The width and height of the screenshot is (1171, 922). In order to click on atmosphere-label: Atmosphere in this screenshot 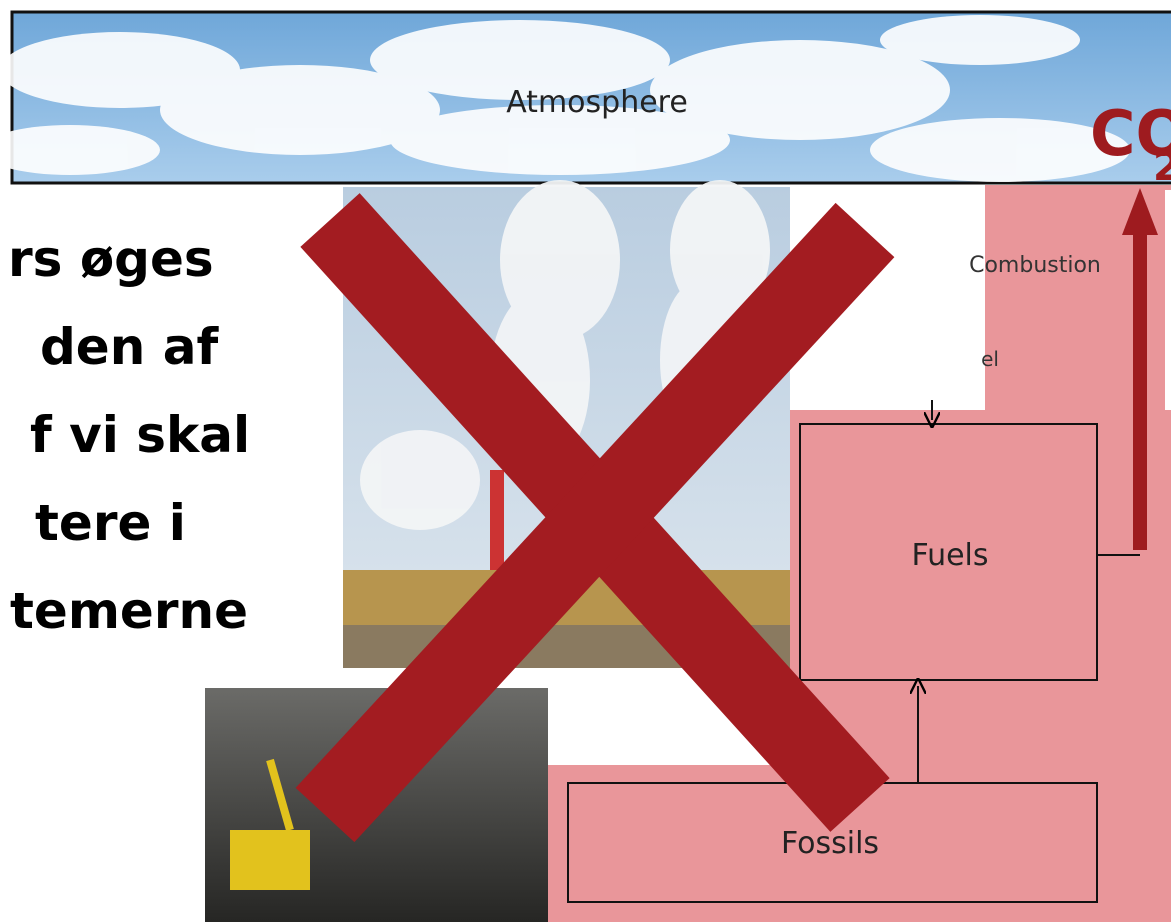, I will do `click(597, 102)`.